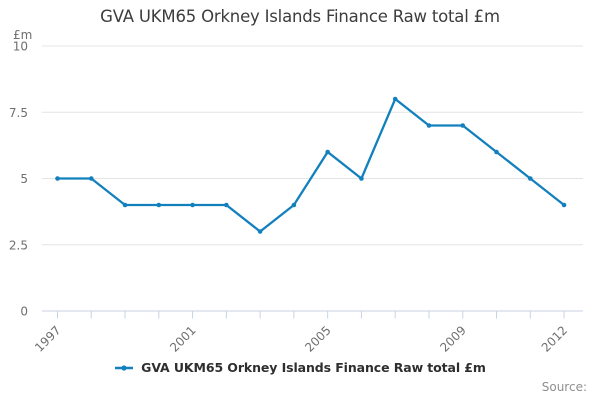 This screenshot has height=400, width=600. I want to click on y-axis-unit-label: £m, so click(23, 35).